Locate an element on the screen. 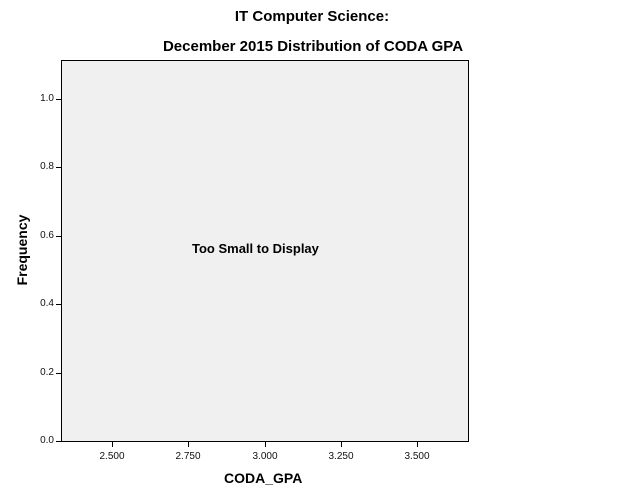 The width and height of the screenshot is (626, 501). y-tick-label: 0.8 is located at coordinates (47, 166).